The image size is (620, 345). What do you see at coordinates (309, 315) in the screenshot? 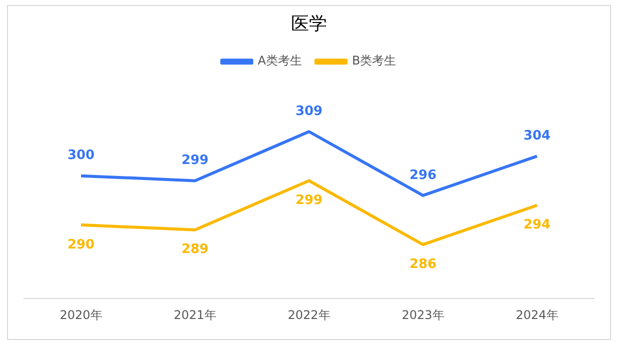
I see `x-tick-label: 2022年` at bounding box center [309, 315].